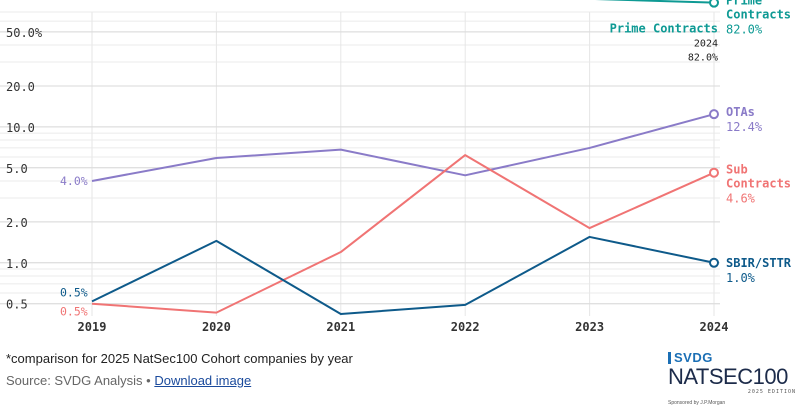  Describe the element at coordinates (465, 327) in the screenshot. I see `x-tick-label: 2022` at that location.